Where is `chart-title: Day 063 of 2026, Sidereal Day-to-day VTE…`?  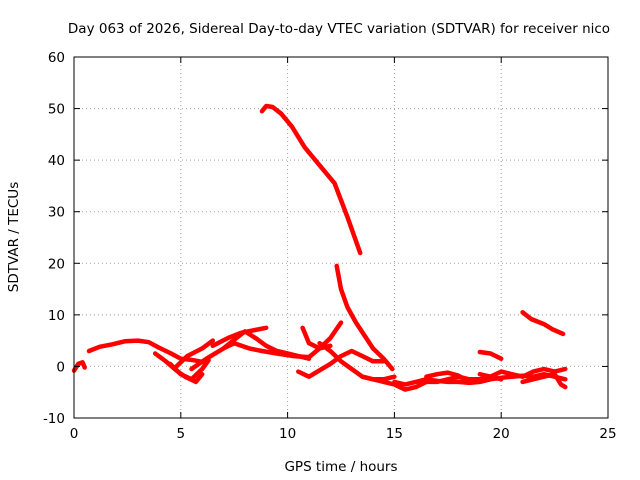
chart-title: Day 063 of 2026, Sidereal Day-to-day VTE… is located at coordinates (339, 29).